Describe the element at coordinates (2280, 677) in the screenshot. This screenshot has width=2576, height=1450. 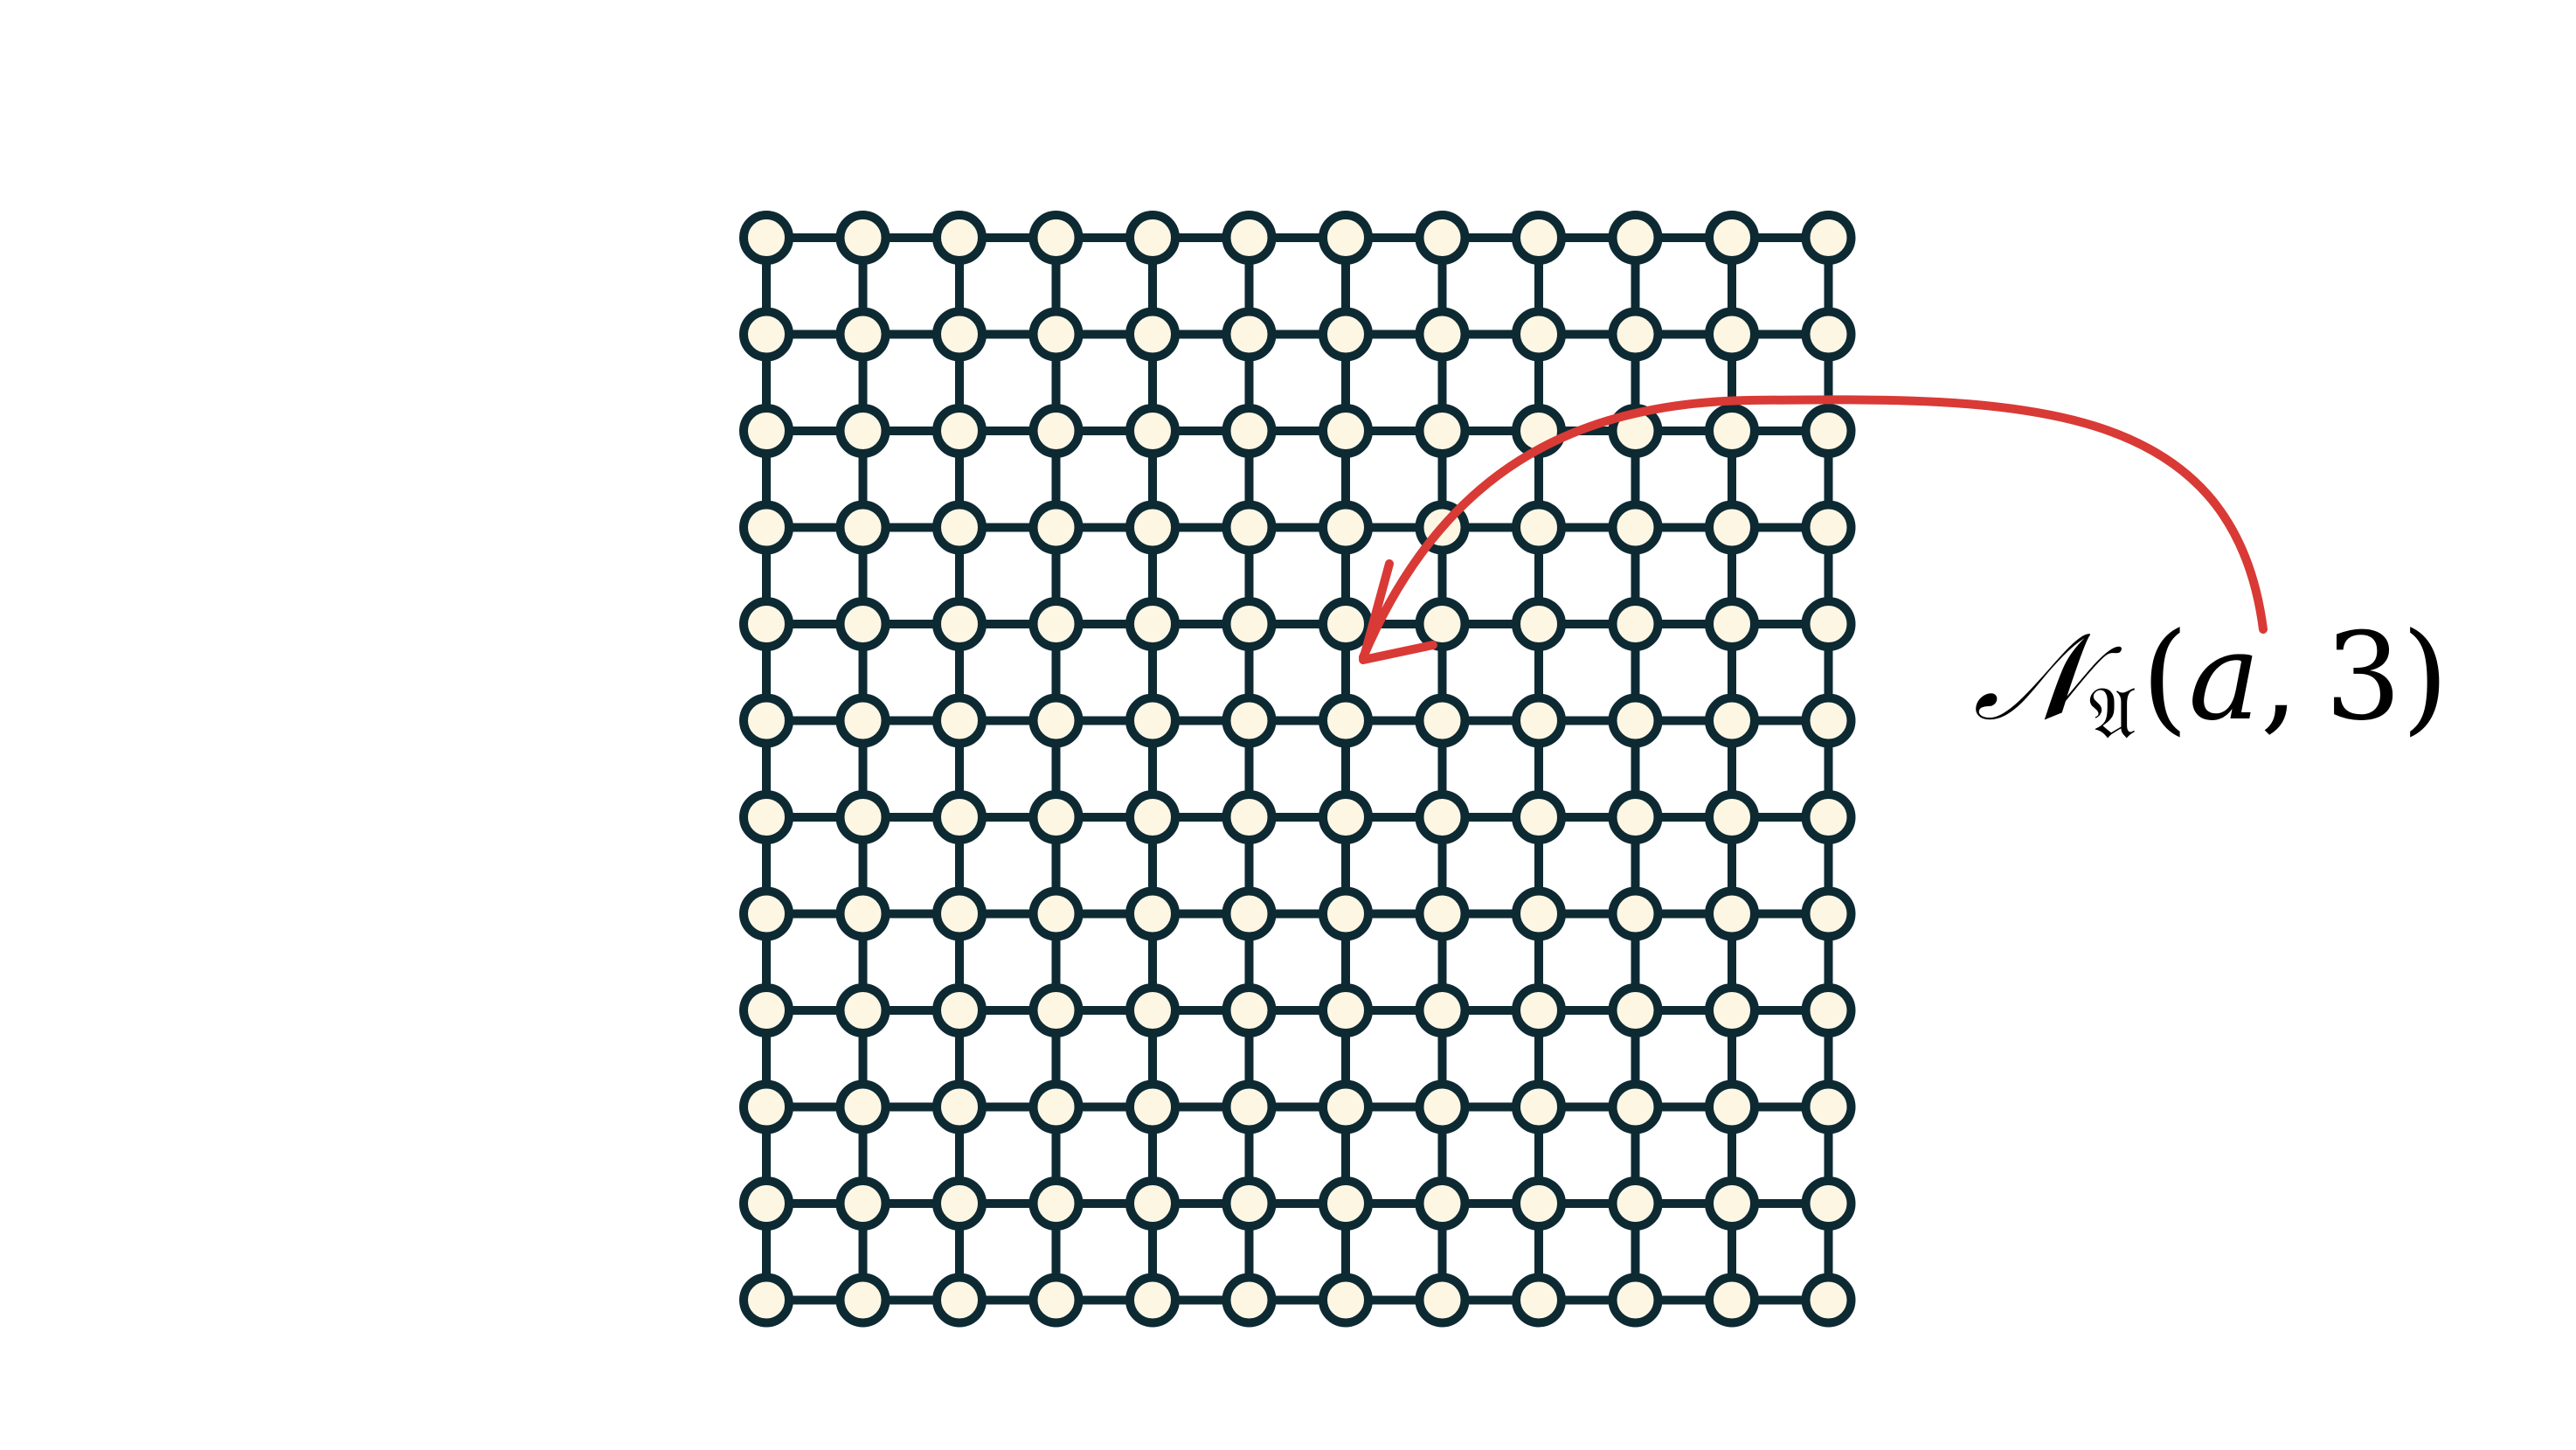
I see `argument-comma: ,` at that location.